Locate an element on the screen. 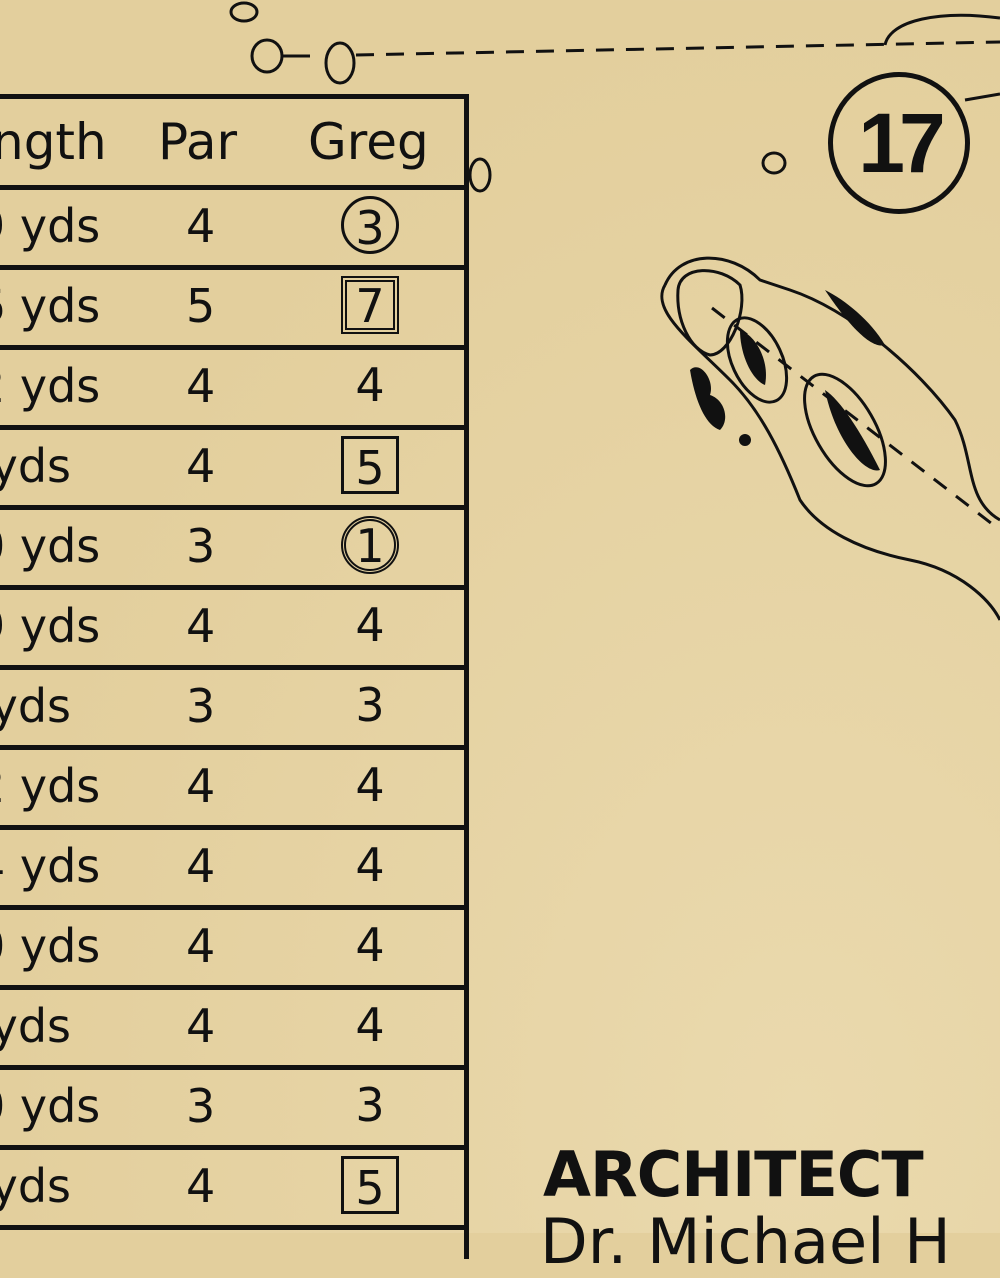 The width and height of the screenshot is (1000, 1278). table-row: 6 yds 5 7 is located at coordinates (232, 310).